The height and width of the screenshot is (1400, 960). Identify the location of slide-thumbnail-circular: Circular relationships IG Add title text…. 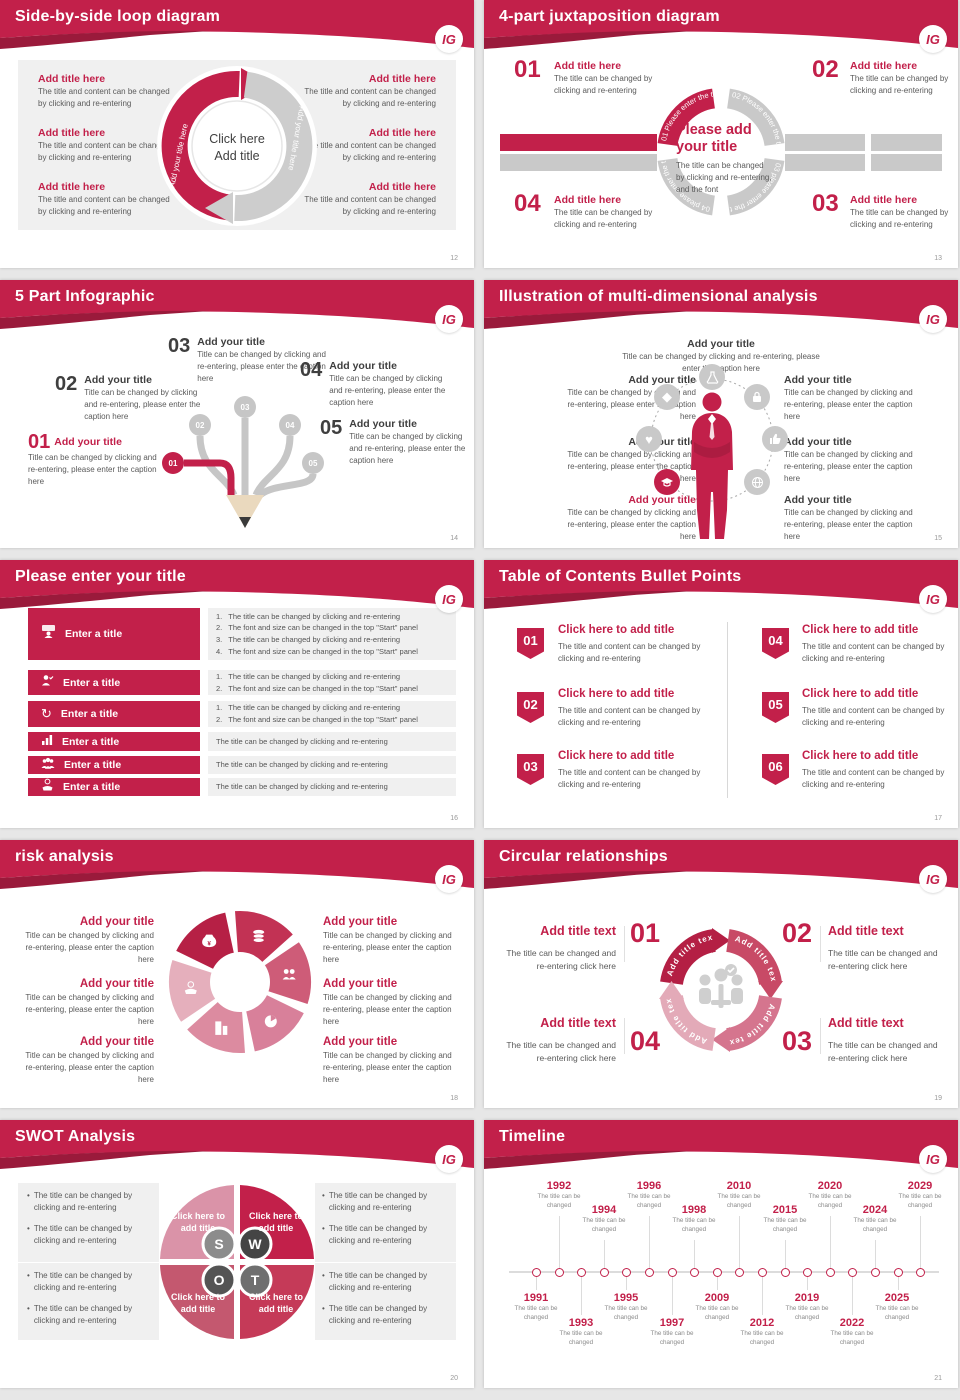
(721, 974).